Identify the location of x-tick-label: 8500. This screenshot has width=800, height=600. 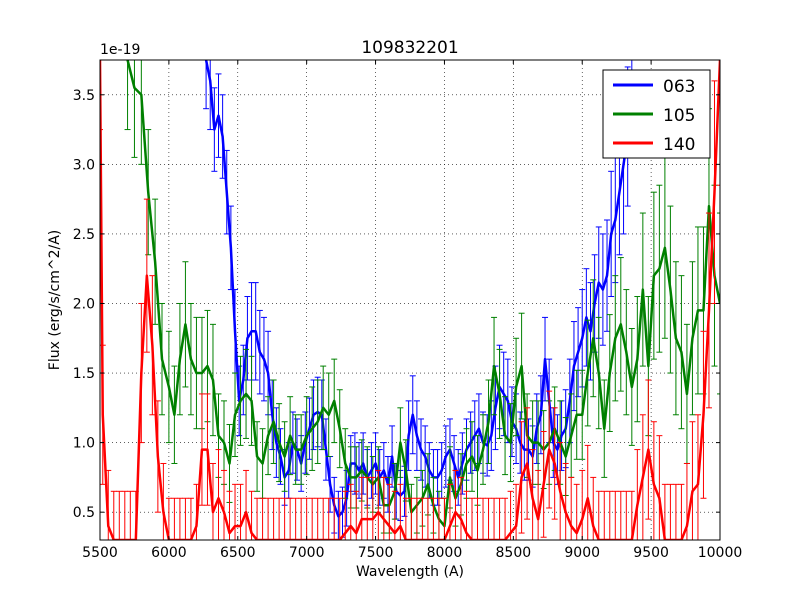
(514, 553).